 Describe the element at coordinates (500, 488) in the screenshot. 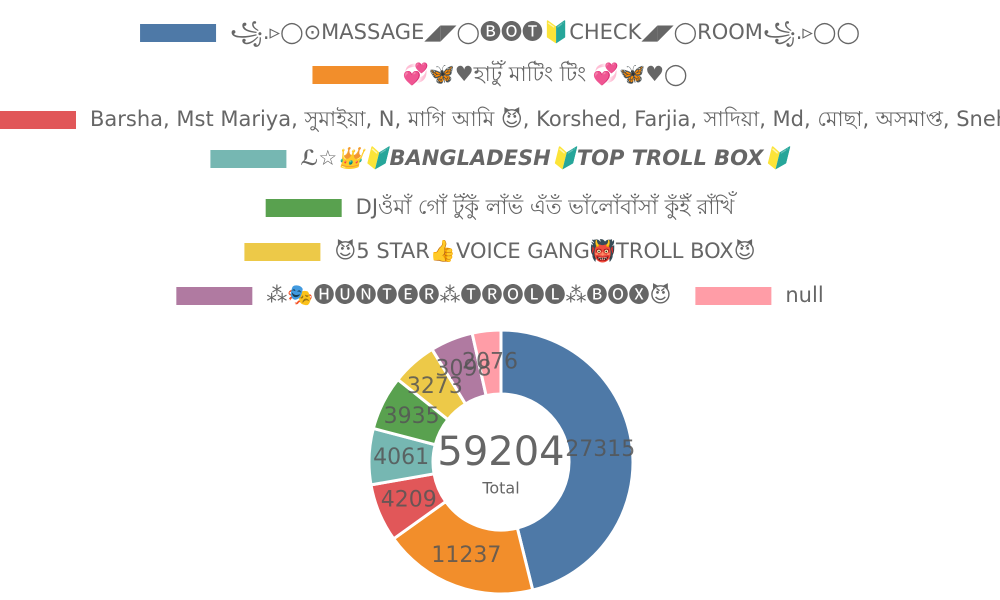

I see `center-label: Total` at that location.